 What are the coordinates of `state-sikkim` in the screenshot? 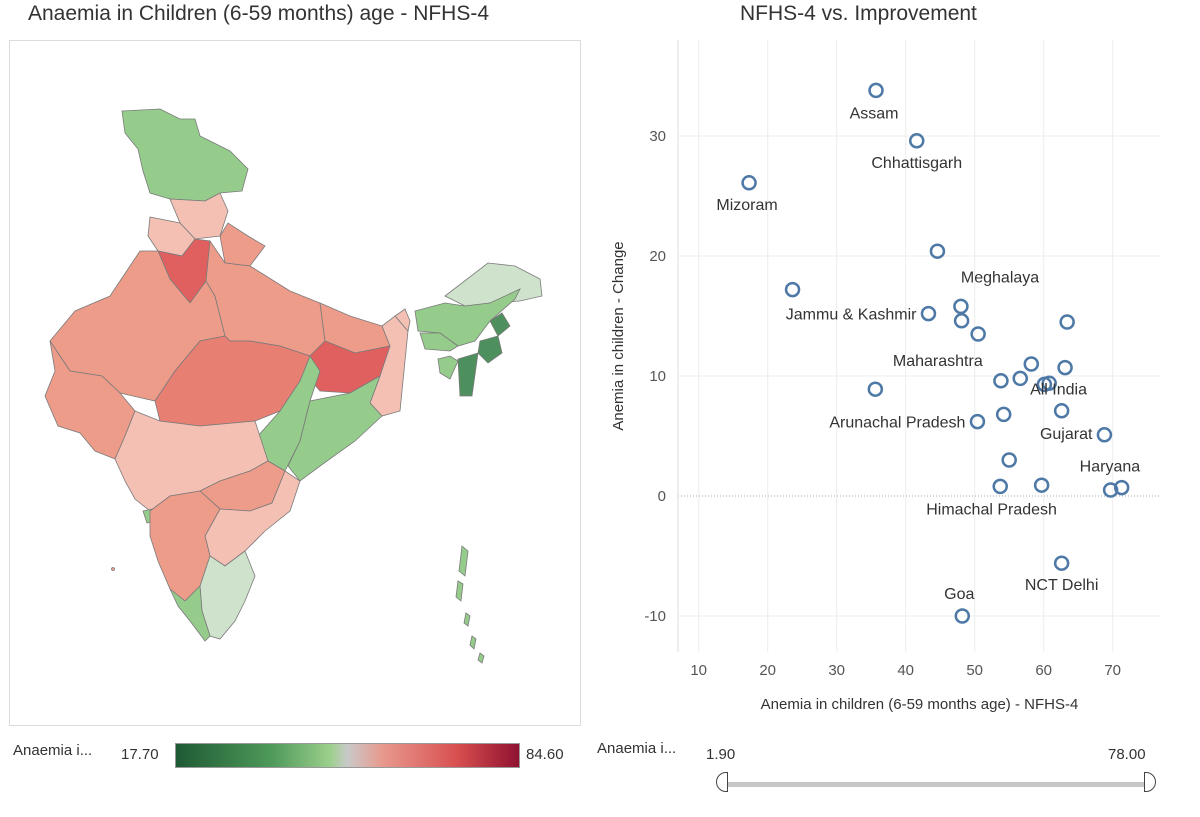 It's located at (402, 320).